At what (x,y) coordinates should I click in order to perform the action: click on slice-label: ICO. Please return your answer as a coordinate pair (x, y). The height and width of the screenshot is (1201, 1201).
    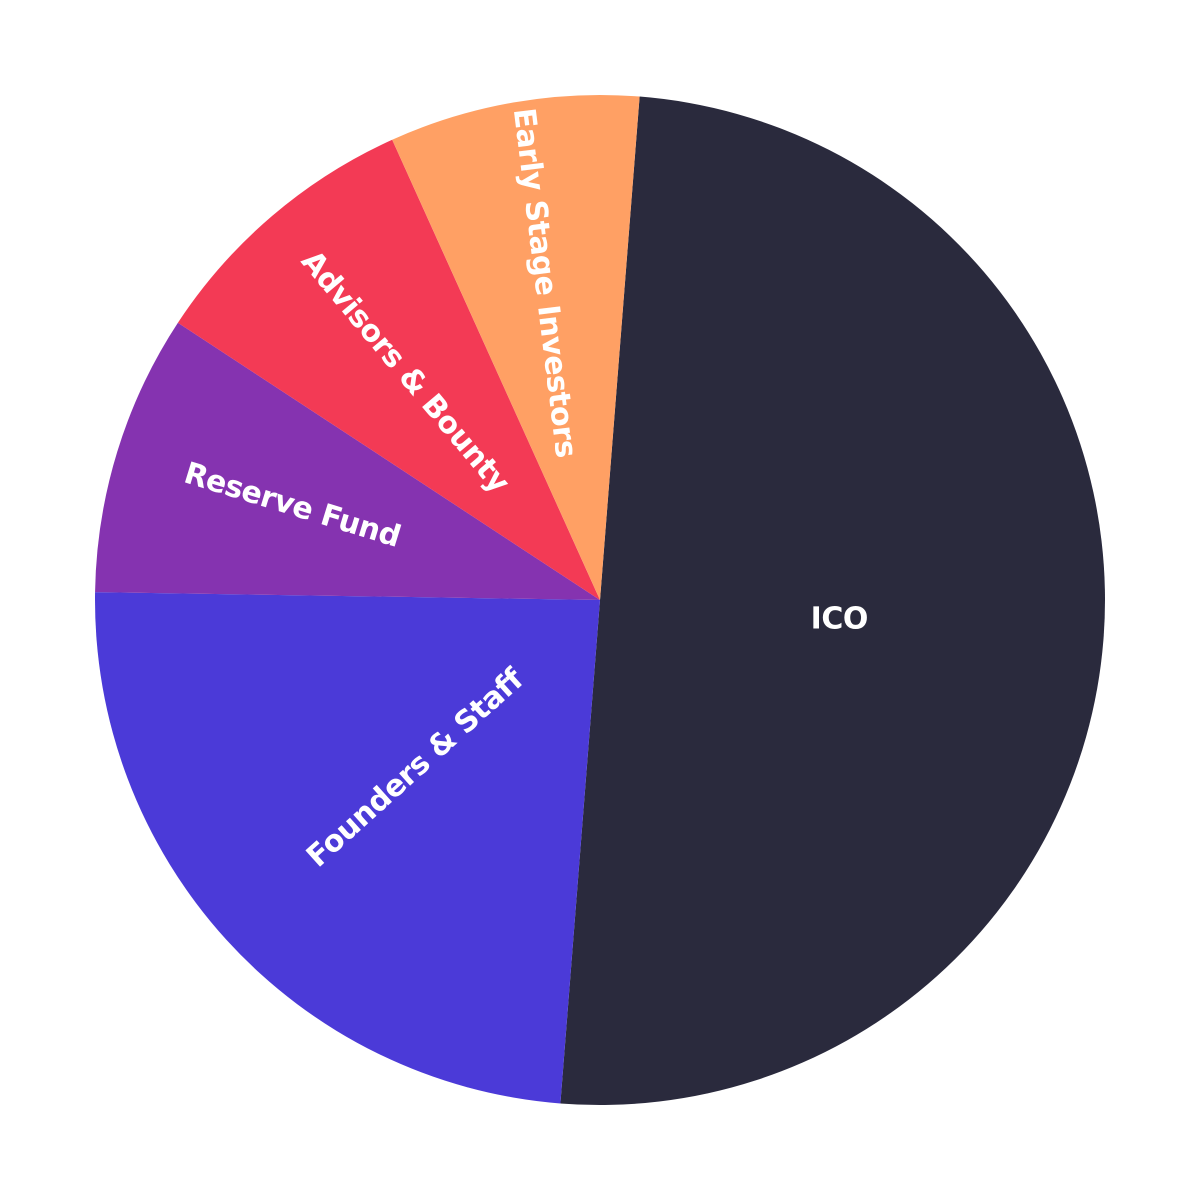
    Looking at the image, I should click on (839, 618).